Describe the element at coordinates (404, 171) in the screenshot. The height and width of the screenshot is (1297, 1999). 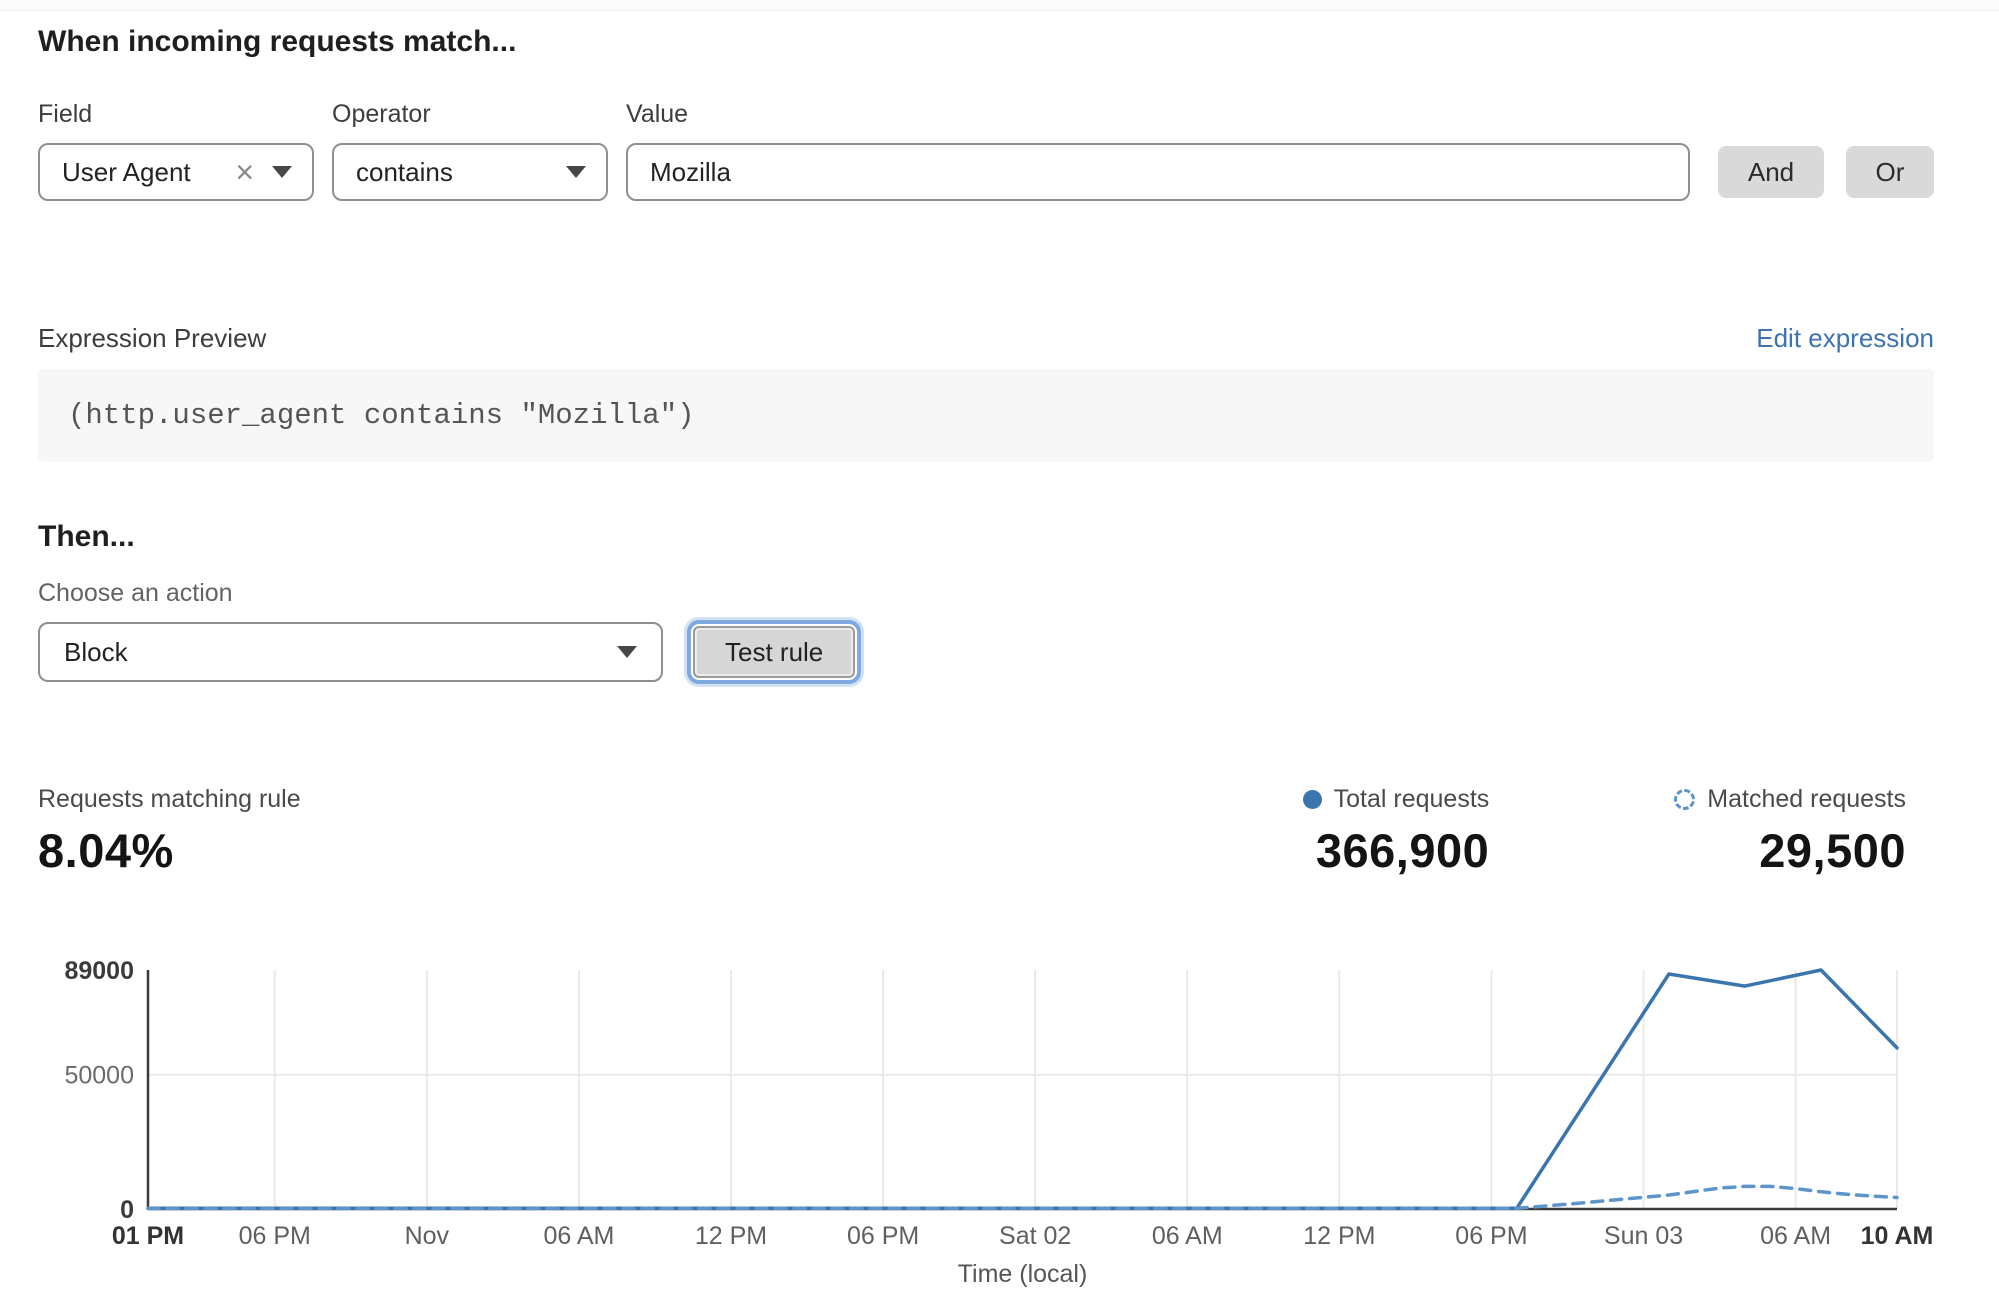
I see `operator-select-value: contains` at that location.